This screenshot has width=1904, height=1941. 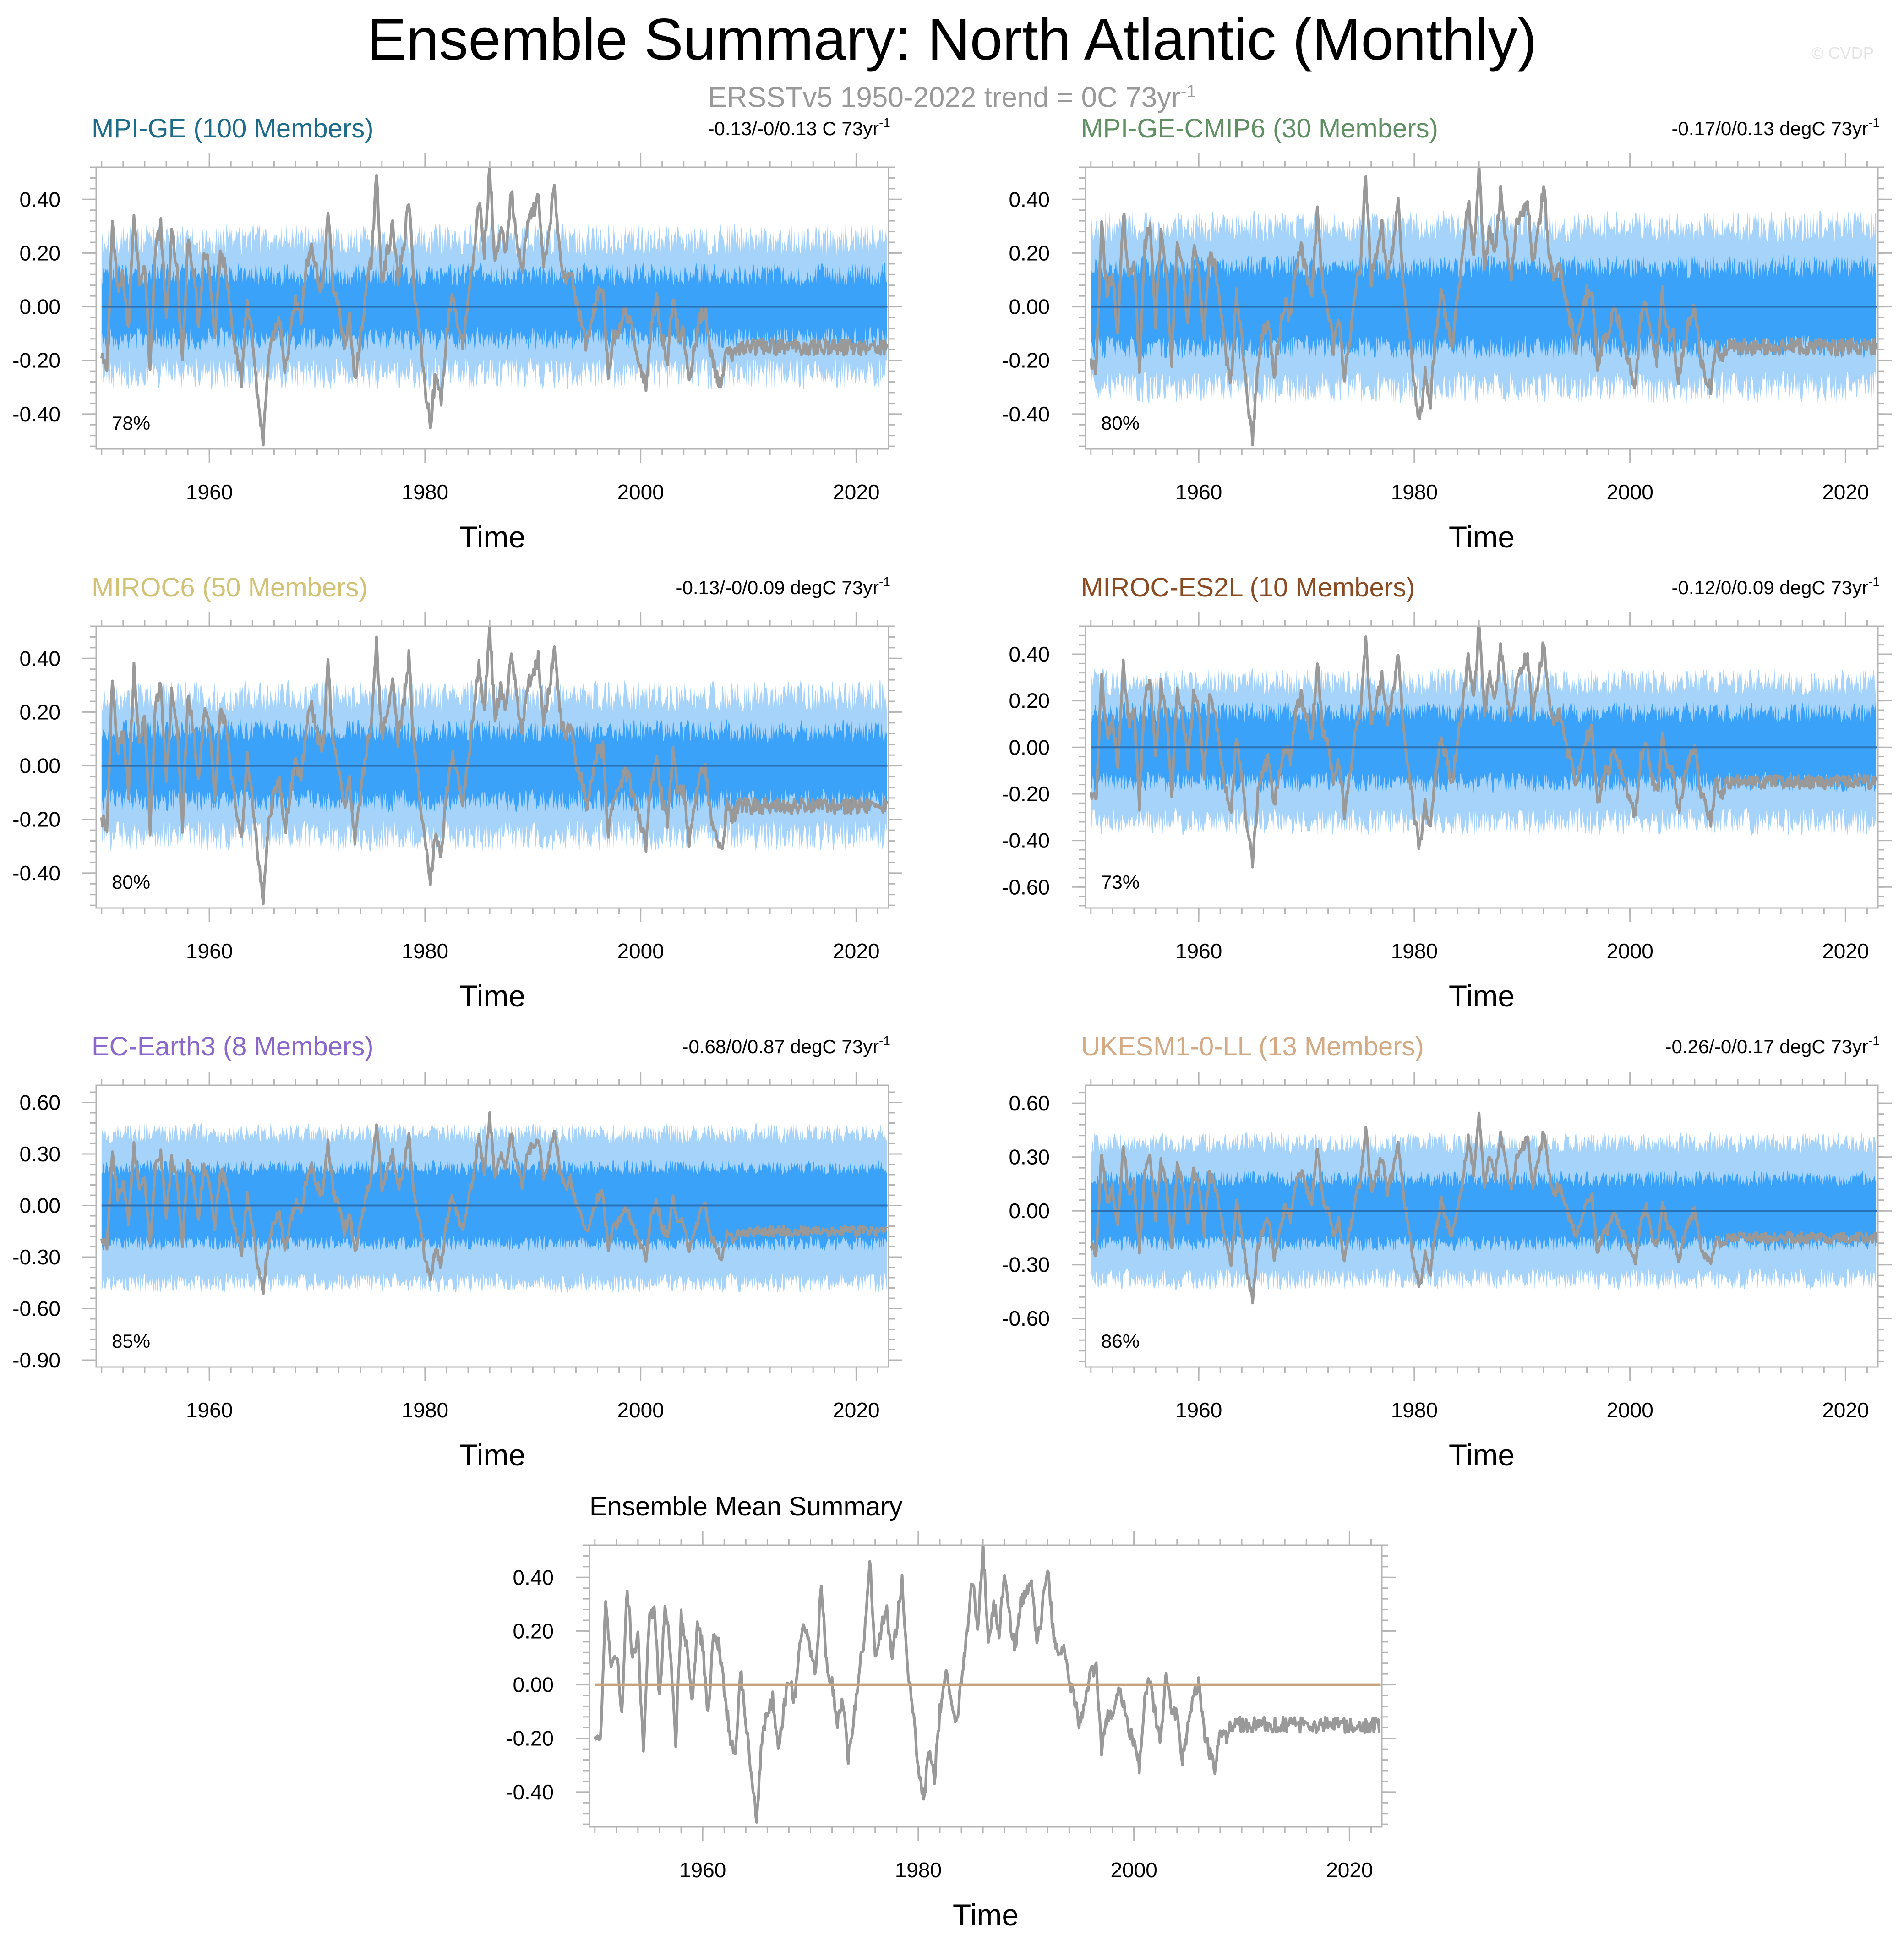 I want to click on miroc6-xlabel: Time, so click(x=492, y=996).